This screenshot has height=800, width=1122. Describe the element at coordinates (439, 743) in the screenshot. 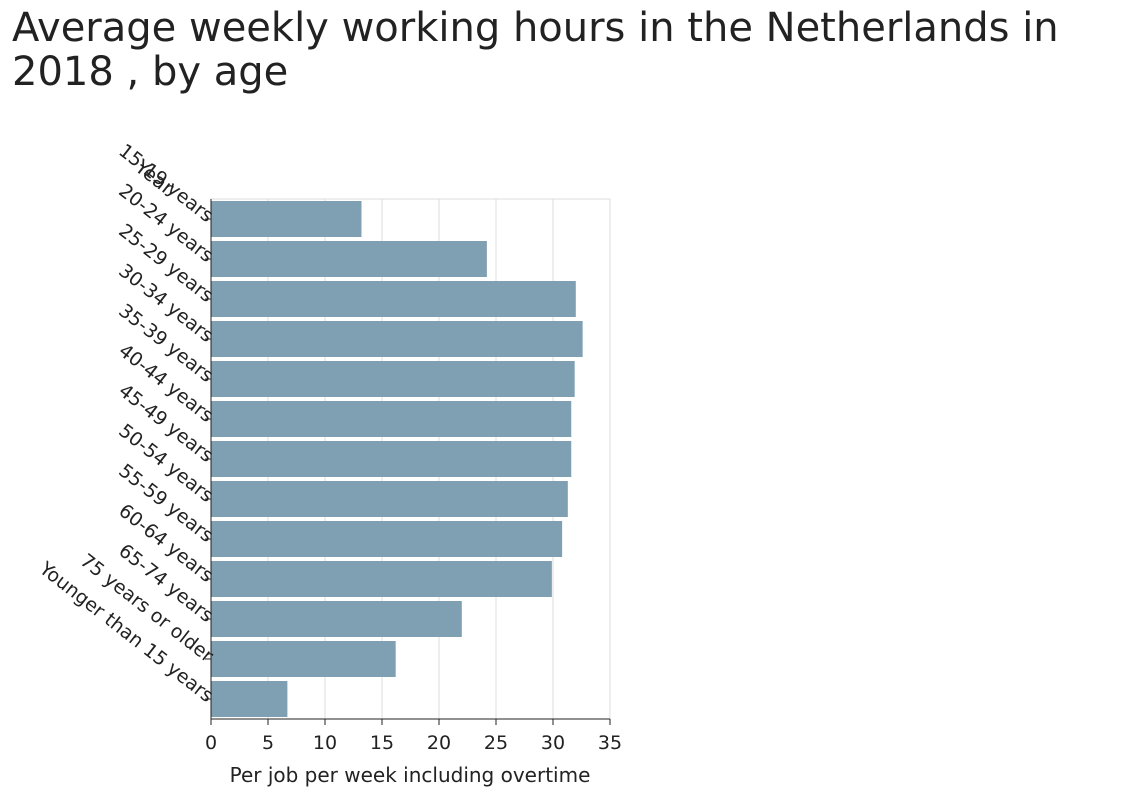

I see `x-tick-label: 20` at that location.